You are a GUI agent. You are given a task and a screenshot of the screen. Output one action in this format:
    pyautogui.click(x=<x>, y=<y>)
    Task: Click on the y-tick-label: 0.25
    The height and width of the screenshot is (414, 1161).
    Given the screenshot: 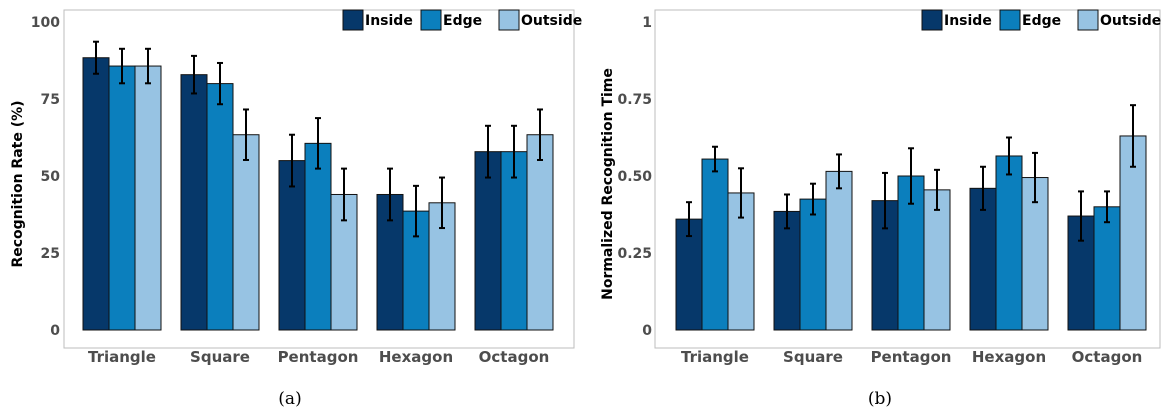 What is the action you would take?
    pyautogui.click(x=634, y=254)
    